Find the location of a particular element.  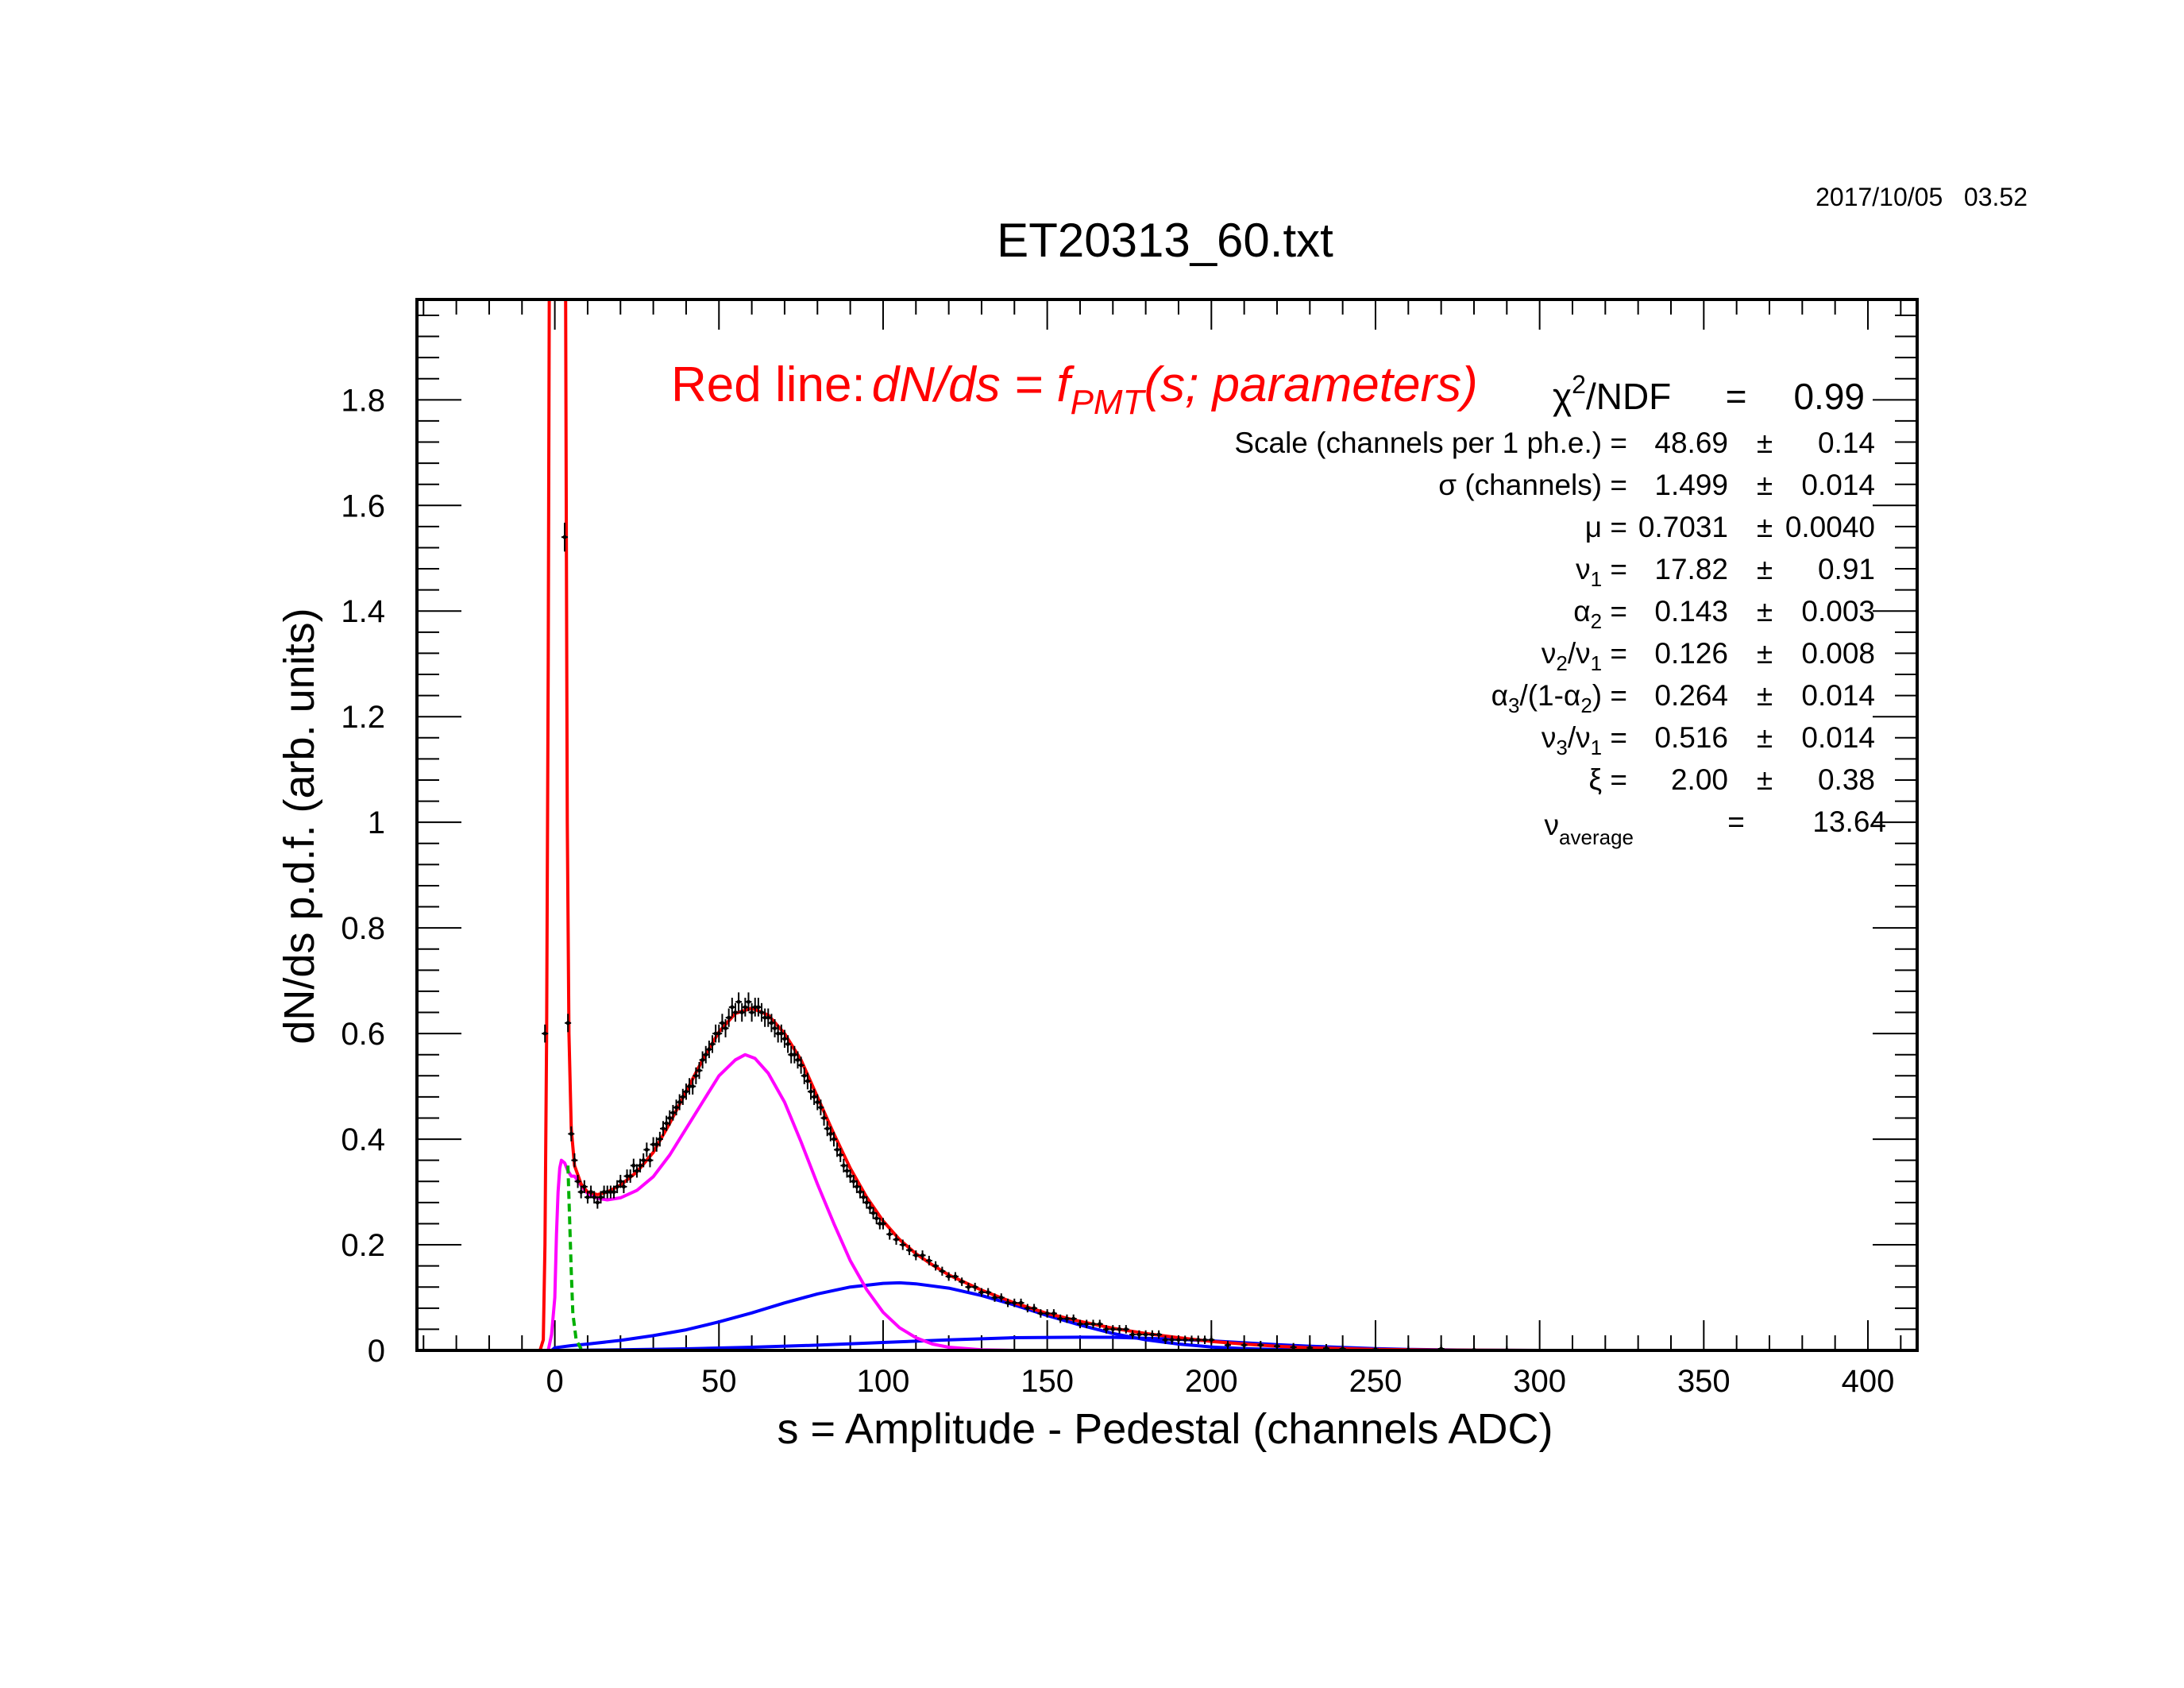

param-value: 0.143 is located at coordinates (1691, 611).